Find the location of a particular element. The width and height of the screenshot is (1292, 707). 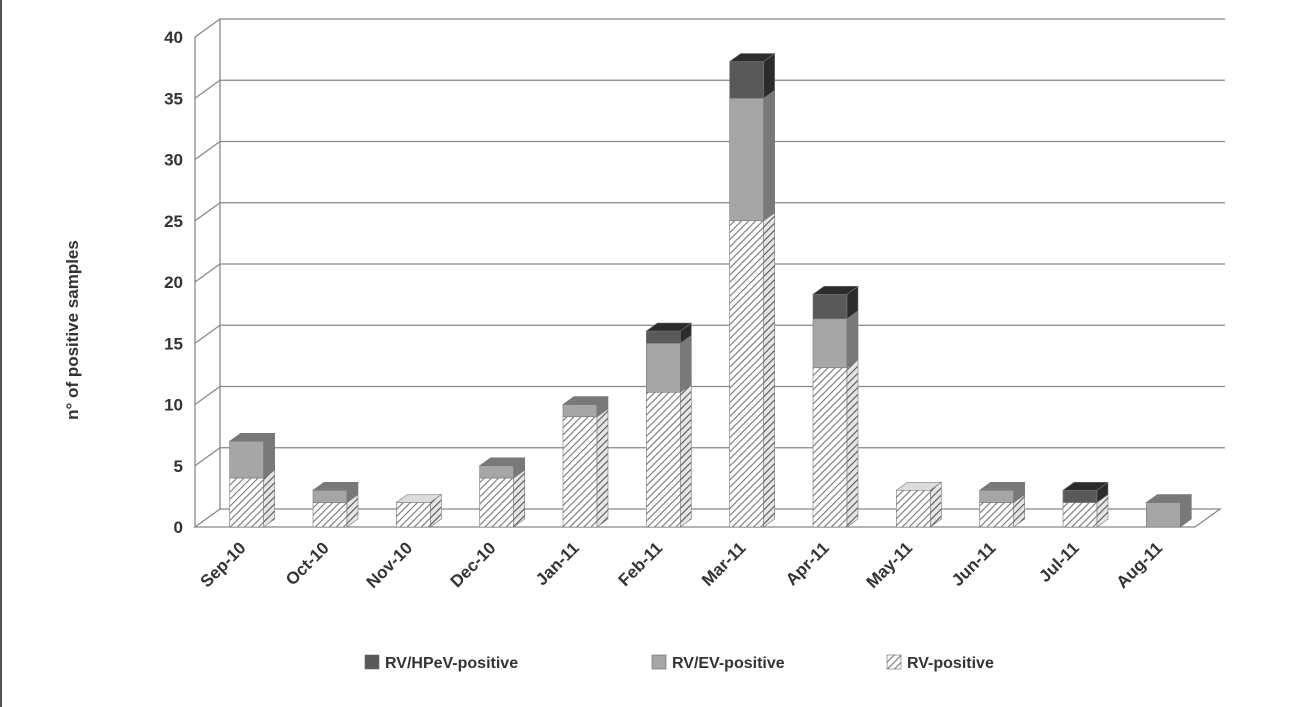

bar-jan-11-rv-ev-positive-top is located at coordinates (585, 400).